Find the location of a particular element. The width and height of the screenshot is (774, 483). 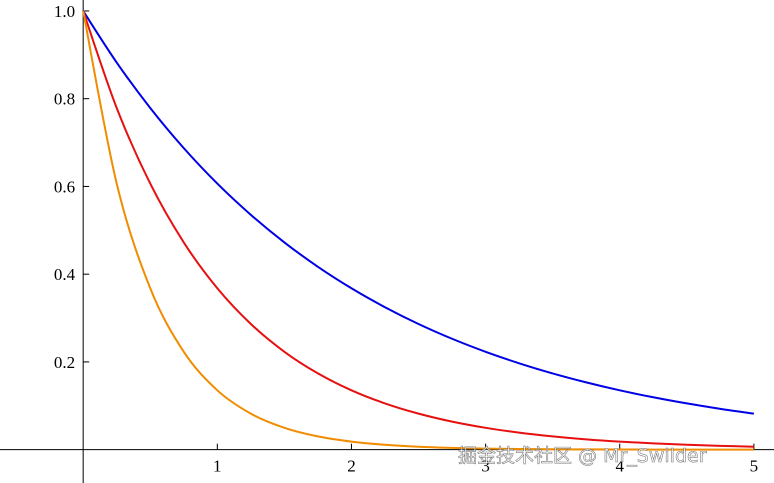

y-tick-label: 0.4 is located at coordinates (65, 274).